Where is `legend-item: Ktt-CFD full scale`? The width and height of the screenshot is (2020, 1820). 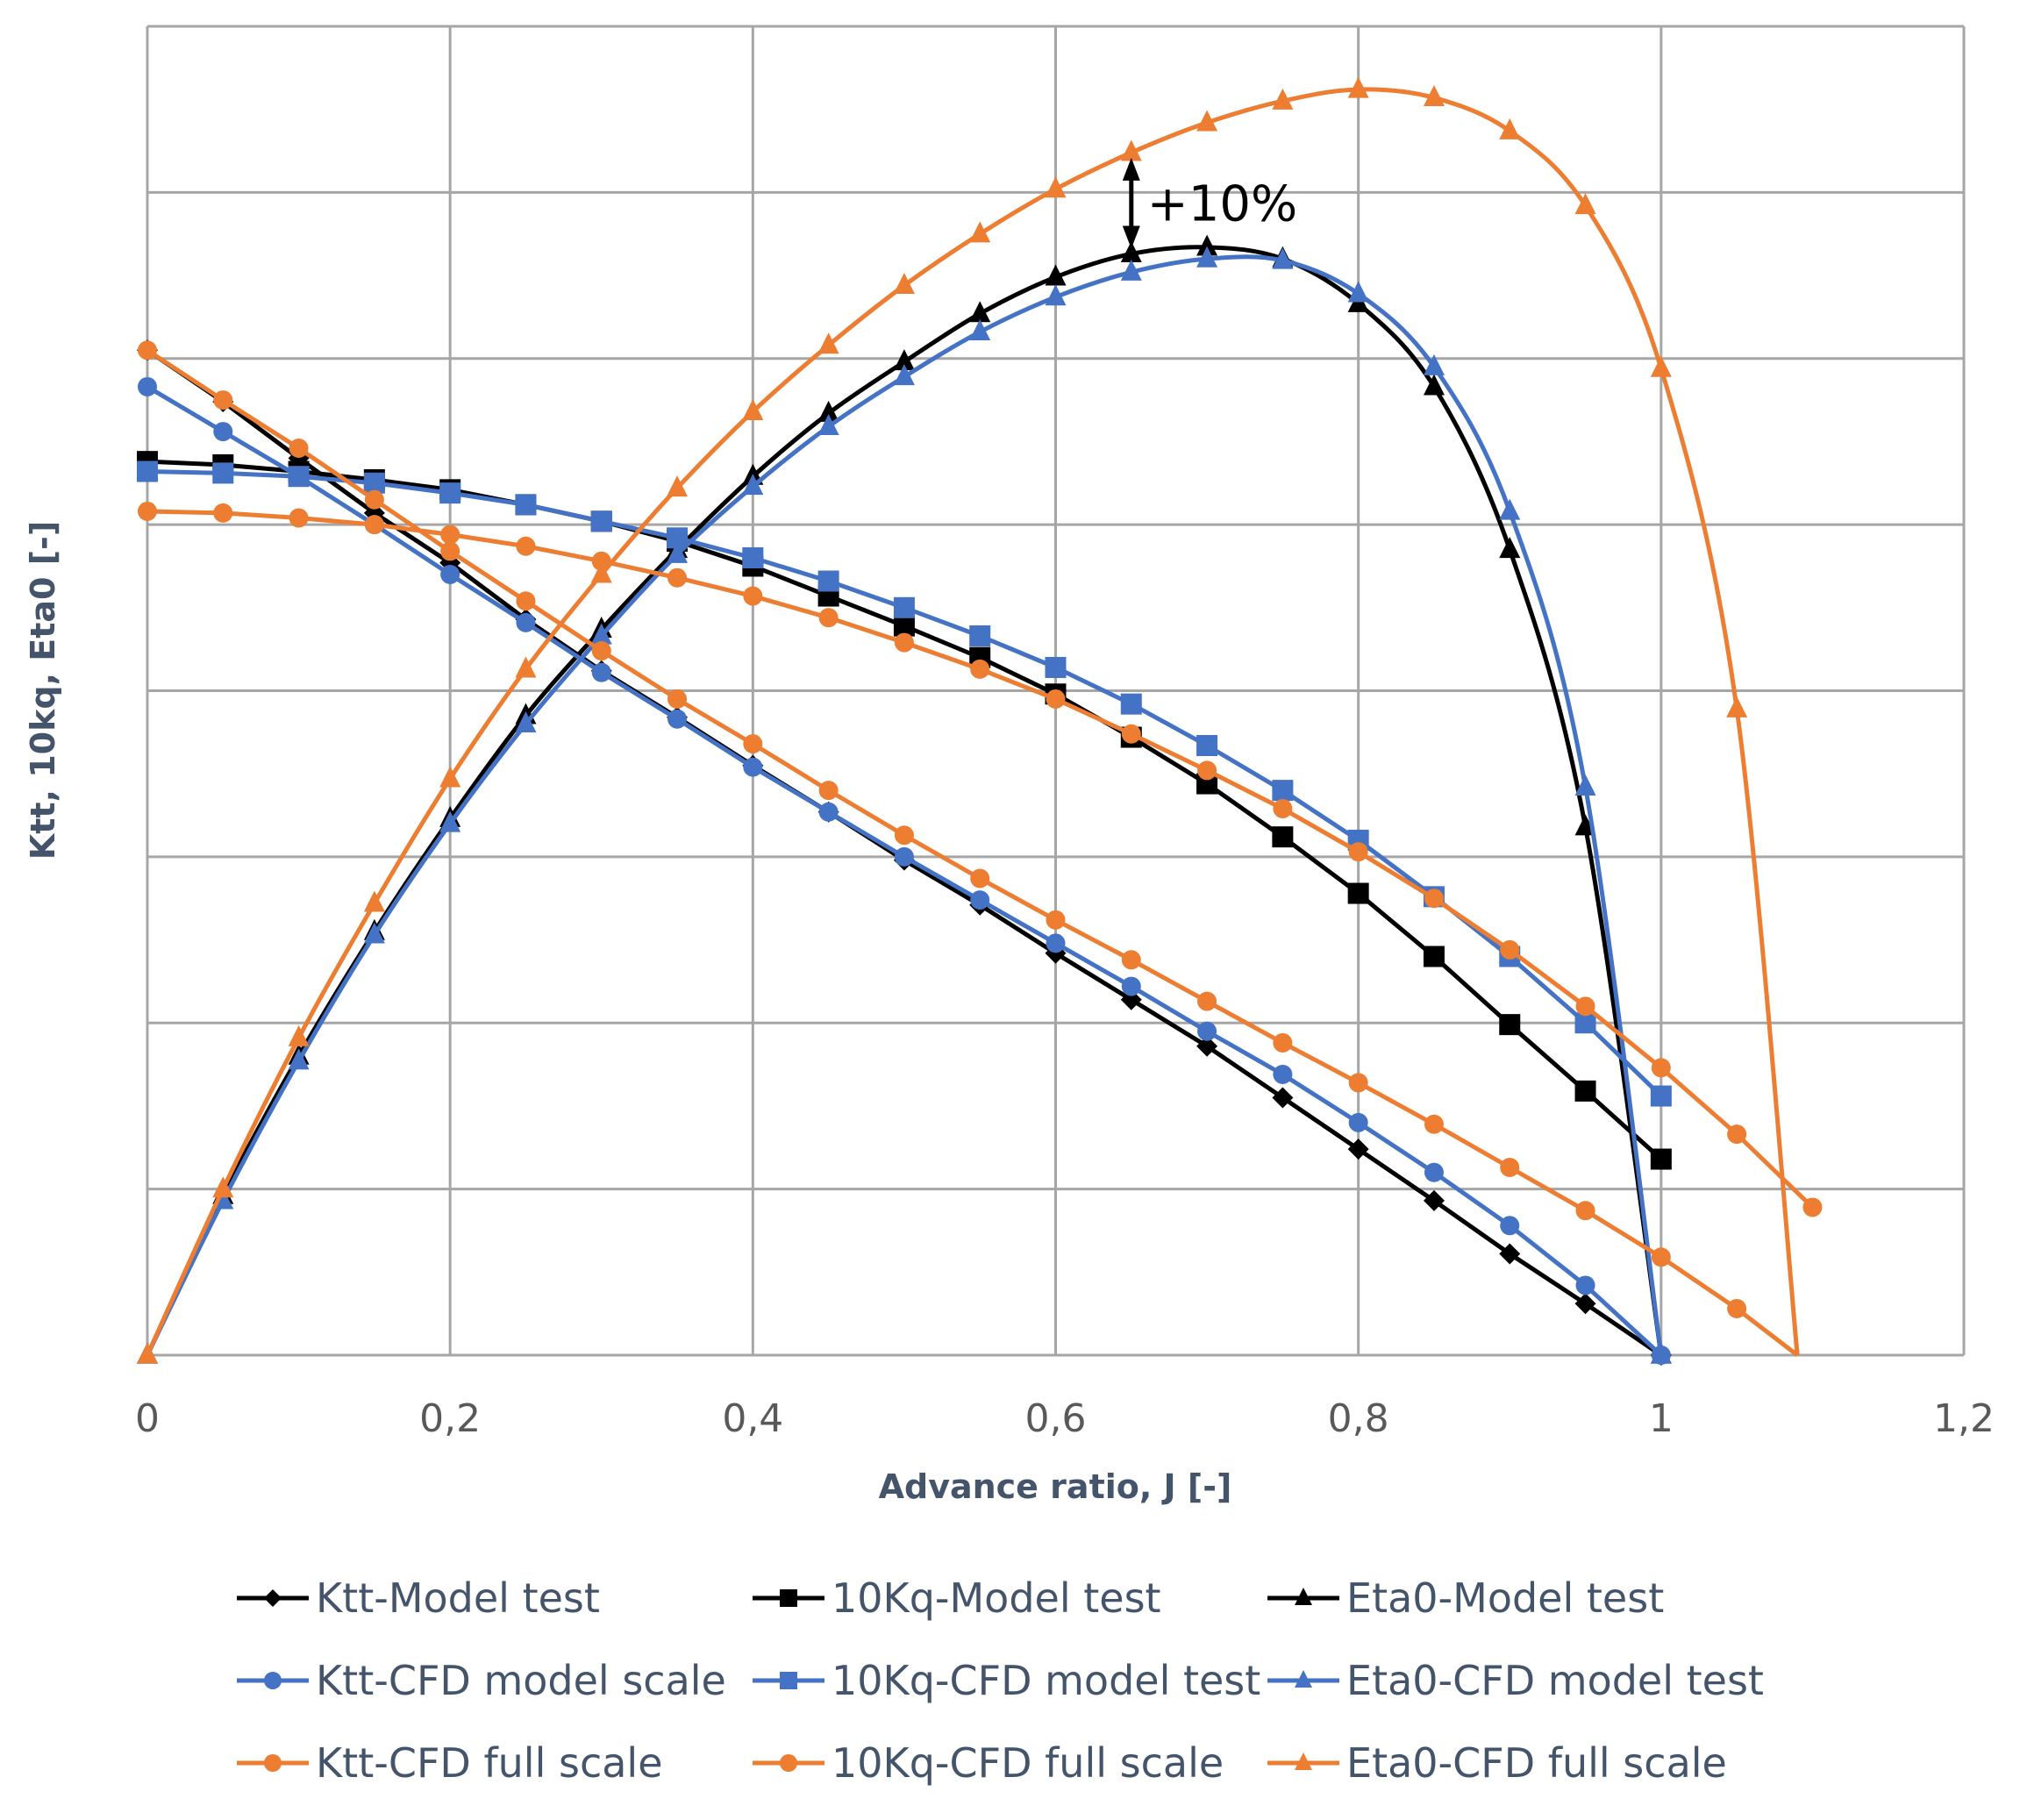 legend-item: Ktt-CFD full scale is located at coordinates (450, 1763).